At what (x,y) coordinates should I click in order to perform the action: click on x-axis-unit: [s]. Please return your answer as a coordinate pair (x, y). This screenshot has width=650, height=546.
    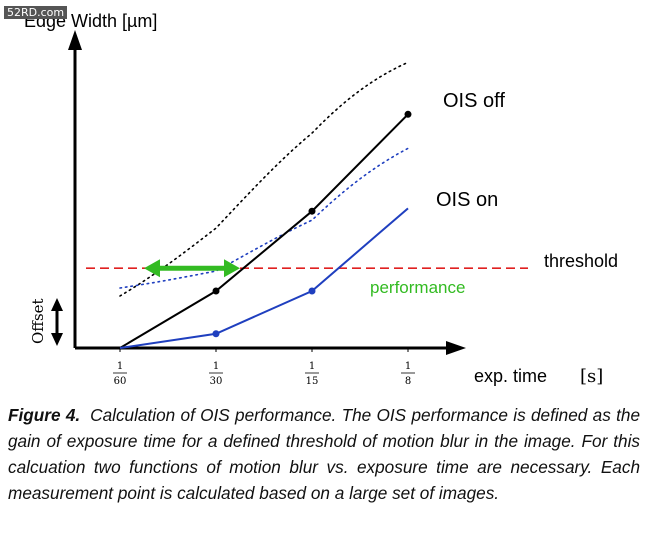
    Looking at the image, I should click on (591, 376).